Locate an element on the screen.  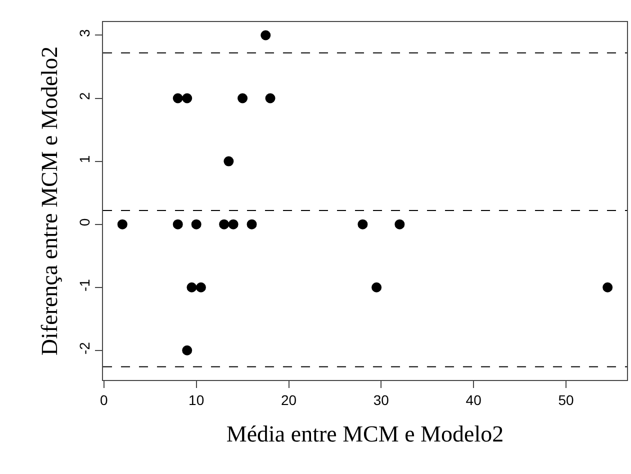
x-tick-label: 20 is located at coordinates (288, 400).